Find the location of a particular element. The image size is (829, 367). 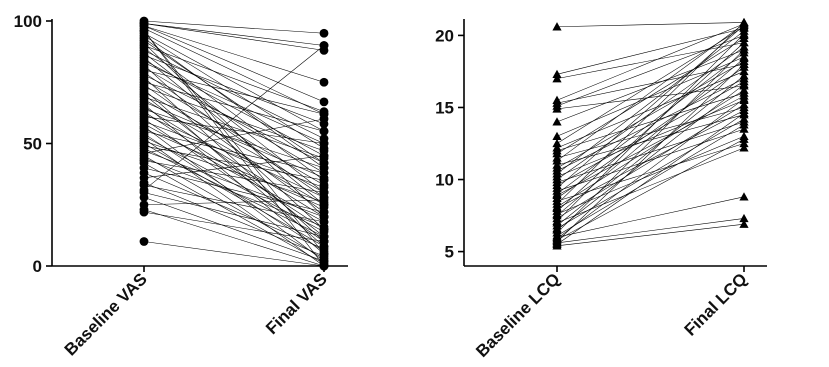

x-category-label: Final VAS is located at coordinates (296, 303).